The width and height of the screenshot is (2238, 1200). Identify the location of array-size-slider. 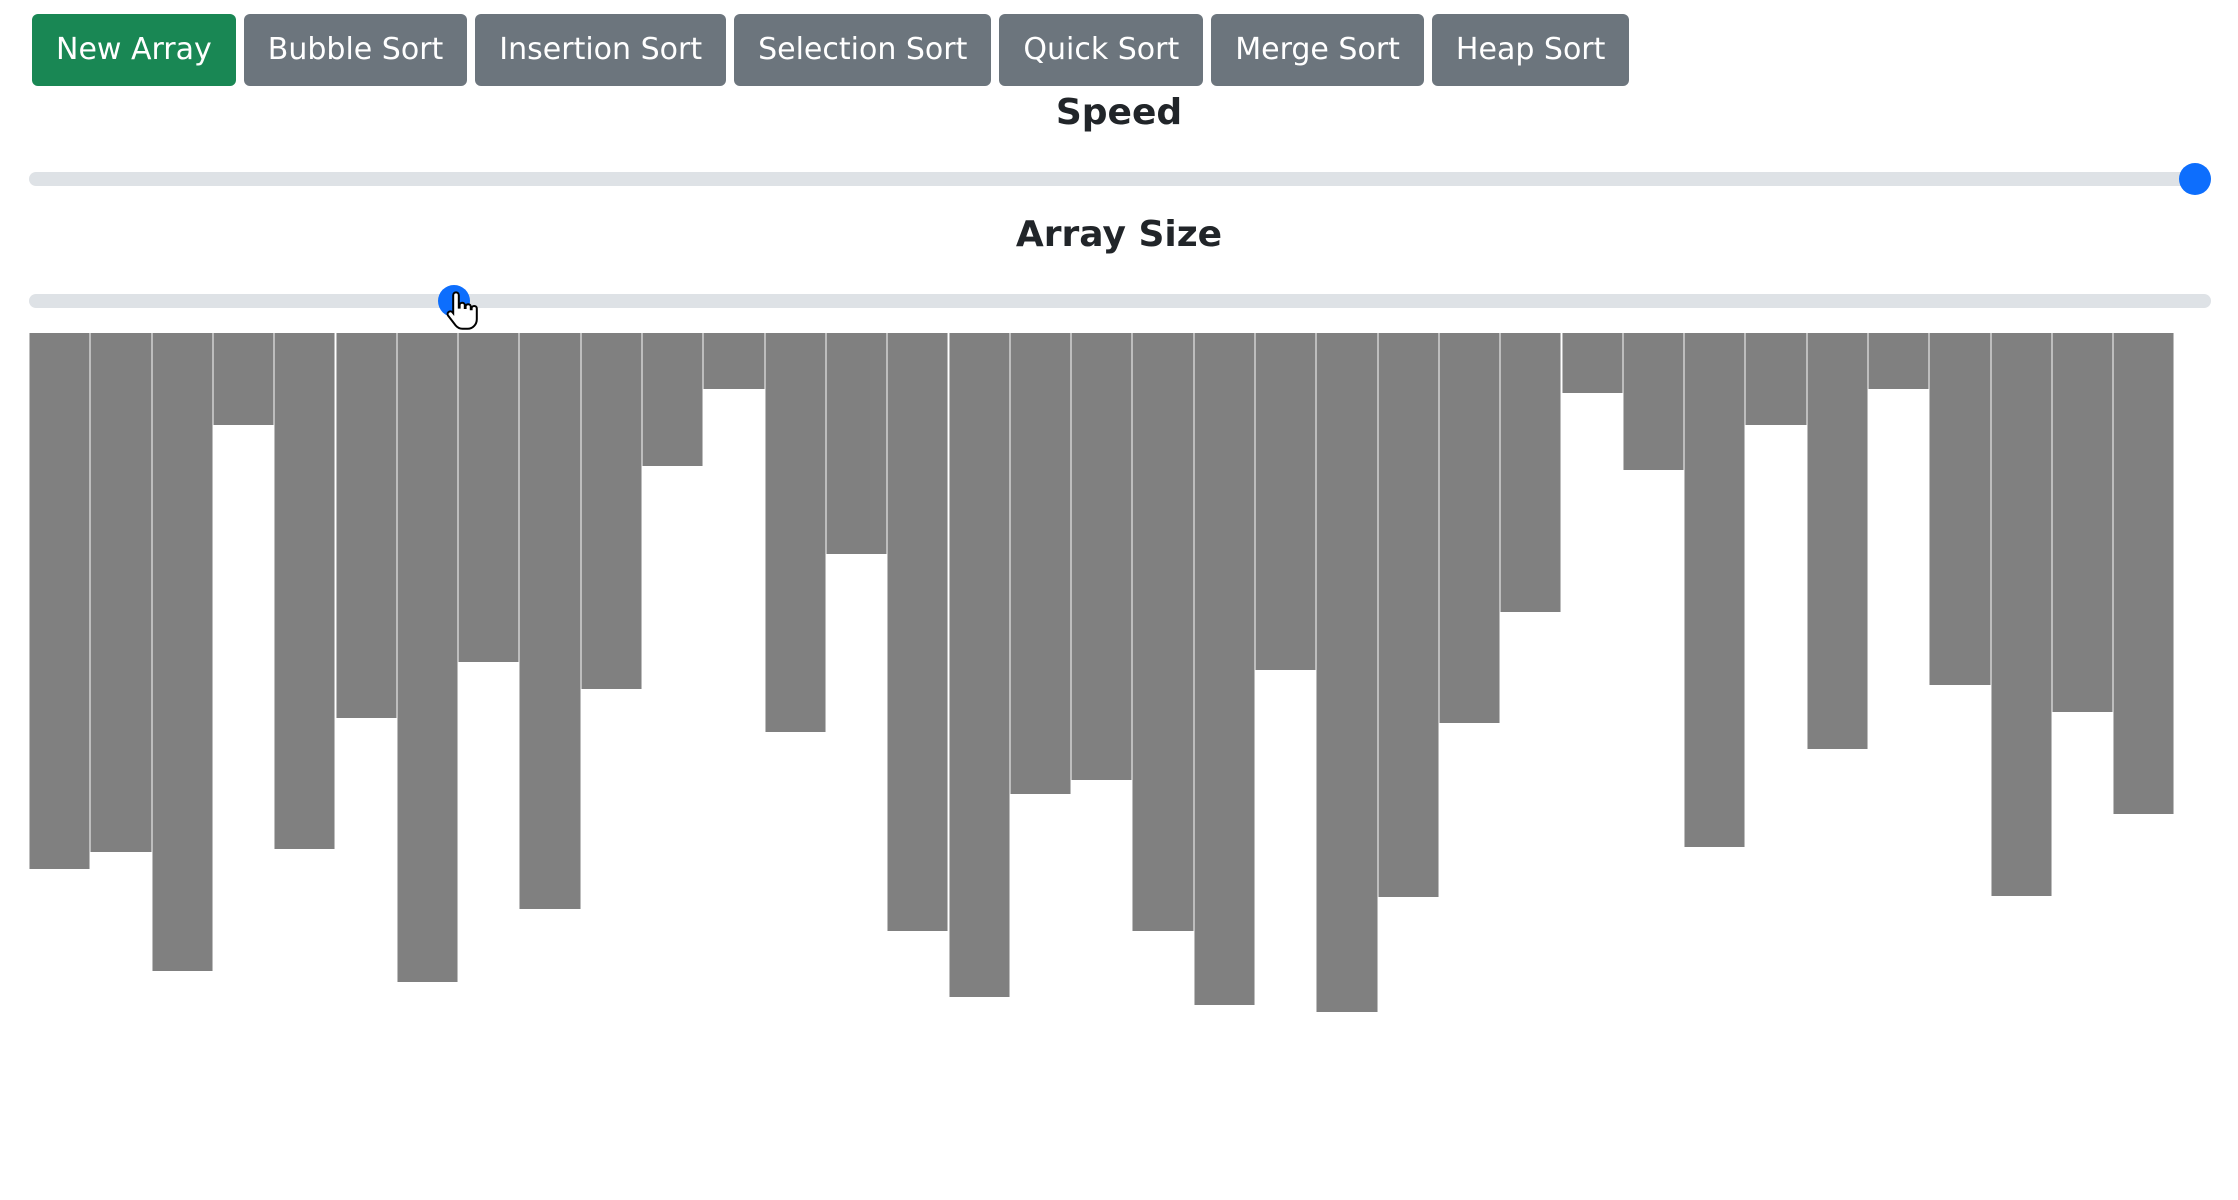
(1120, 299).